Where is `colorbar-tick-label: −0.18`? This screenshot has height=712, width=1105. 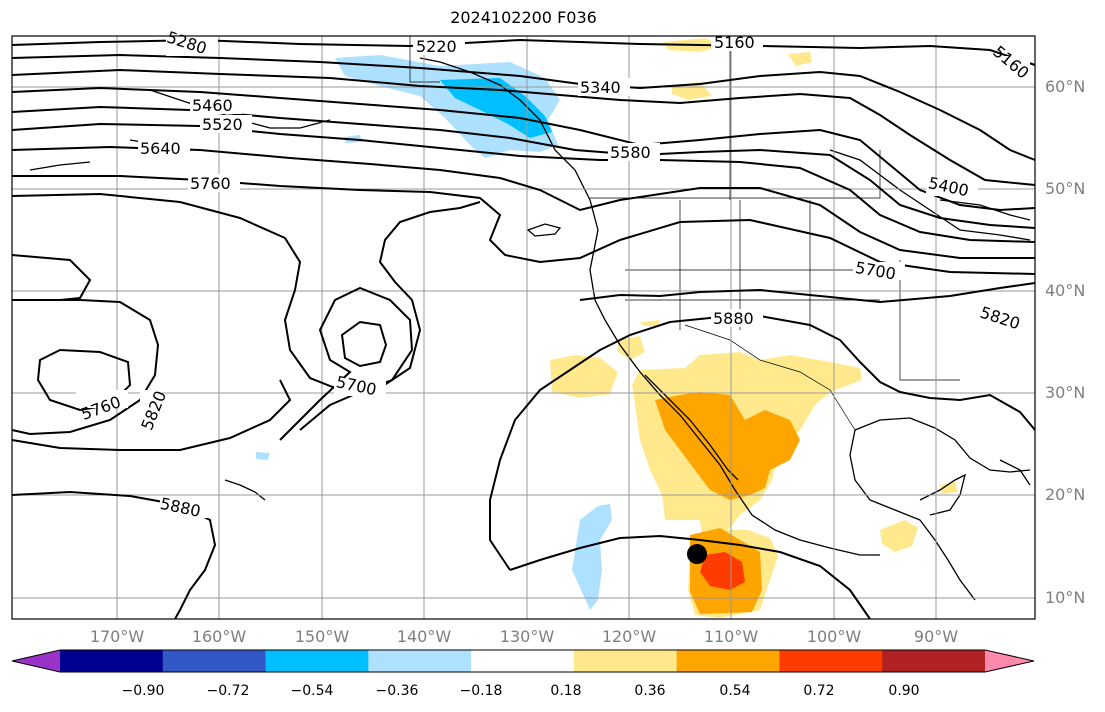 colorbar-tick-label: −0.18 is located at coordinates (481, 691).